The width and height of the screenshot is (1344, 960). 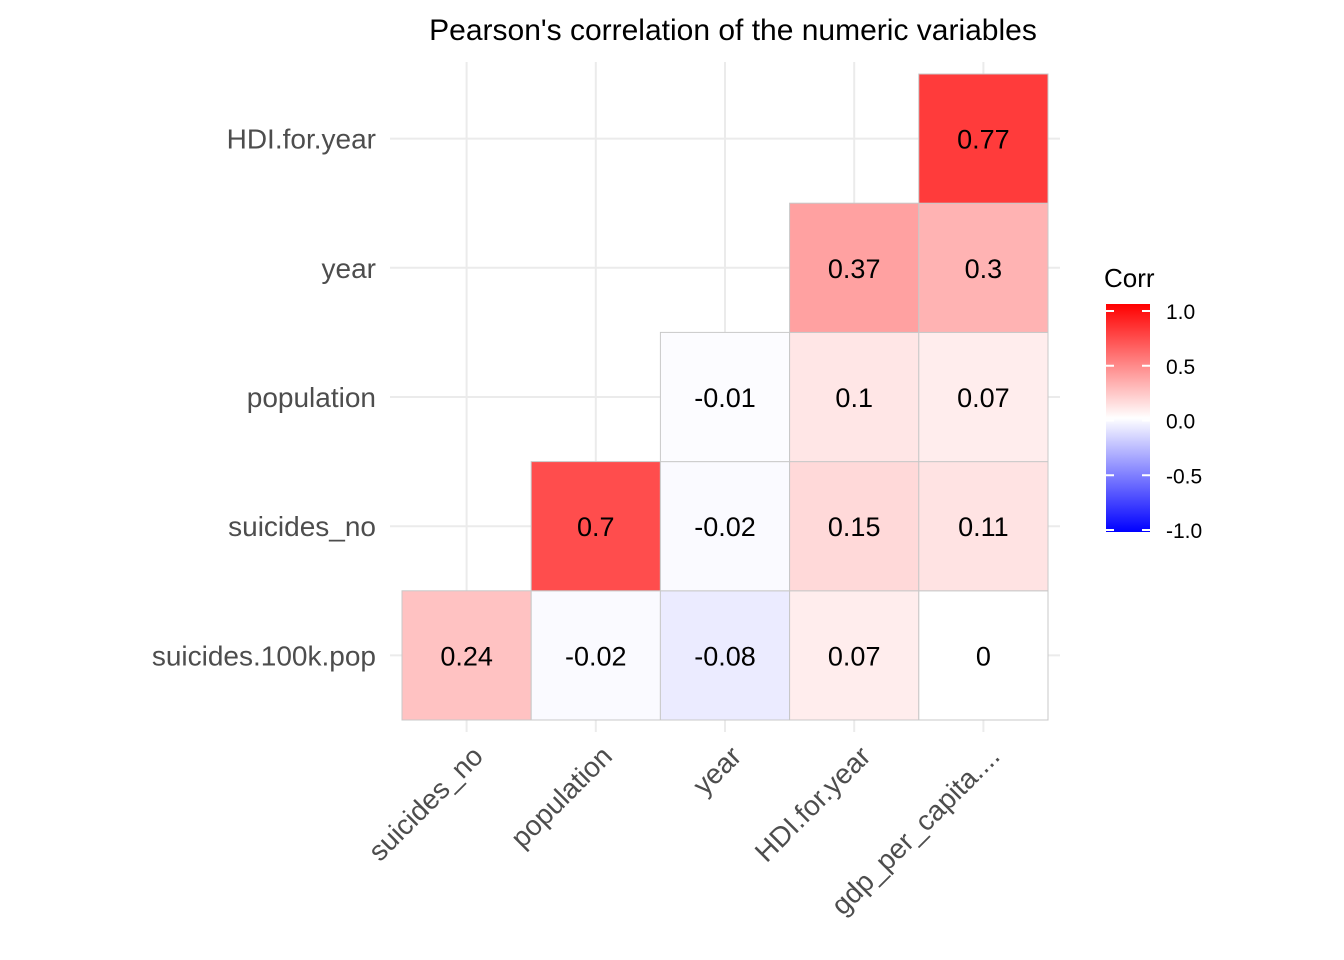 I want to click on legend-tick-label: -0.5, so click(x=1184, y=476).